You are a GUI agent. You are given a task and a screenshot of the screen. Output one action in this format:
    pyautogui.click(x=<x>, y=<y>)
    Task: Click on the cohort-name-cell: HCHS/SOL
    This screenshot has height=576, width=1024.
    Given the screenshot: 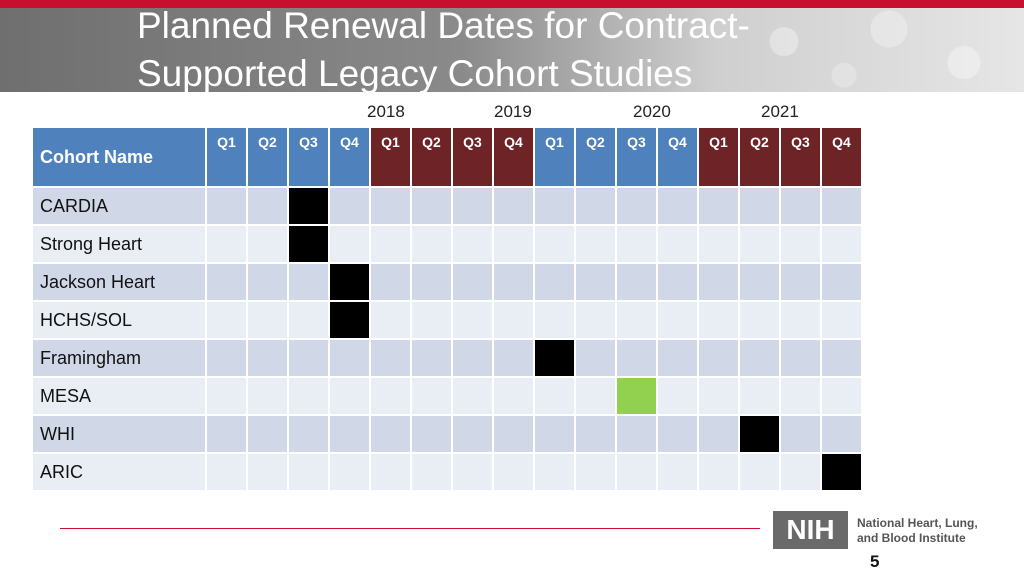 What is the action you would take?
    pyautogui.click(x=119, y=321)
    